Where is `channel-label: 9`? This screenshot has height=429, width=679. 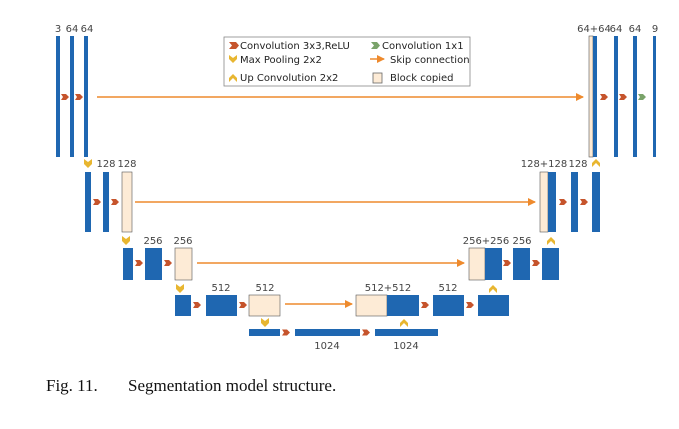 channel-label: 9 is located at coordinates (655, 29).